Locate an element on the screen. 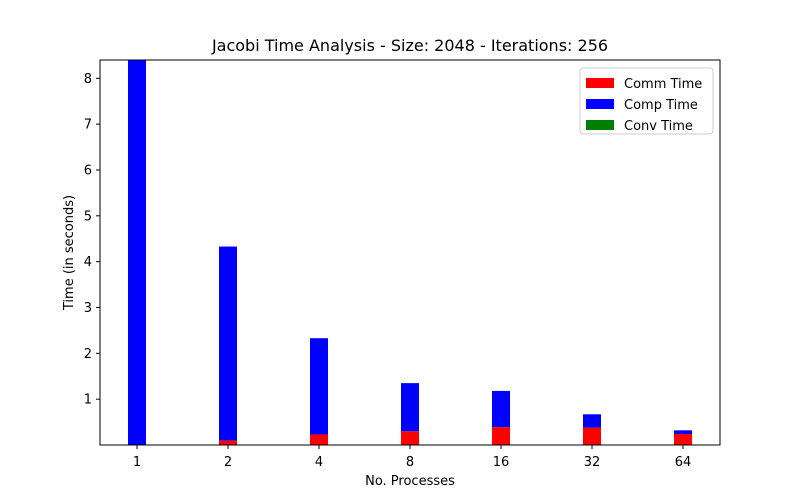 Image resolution: width=800 pixels, height=500 pixels. y-tick-label: 3 is located at coordinates (88, 308).